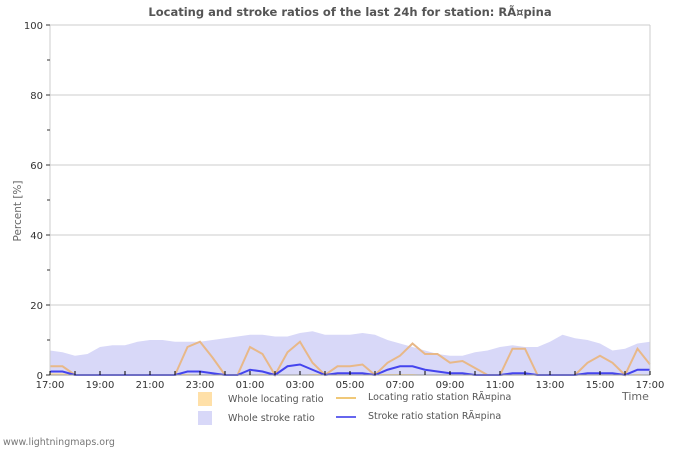  Describe the element at coordinates (440, 397) in the screenshot. I see `legend-label-locating-station: Locating ratio station RÃ¤pina` at that location.